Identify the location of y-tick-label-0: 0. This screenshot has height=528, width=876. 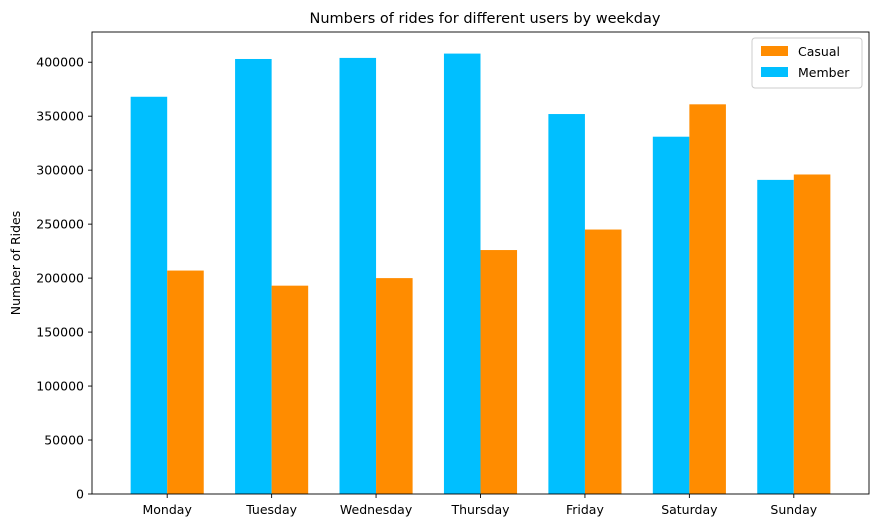
(80, 494).